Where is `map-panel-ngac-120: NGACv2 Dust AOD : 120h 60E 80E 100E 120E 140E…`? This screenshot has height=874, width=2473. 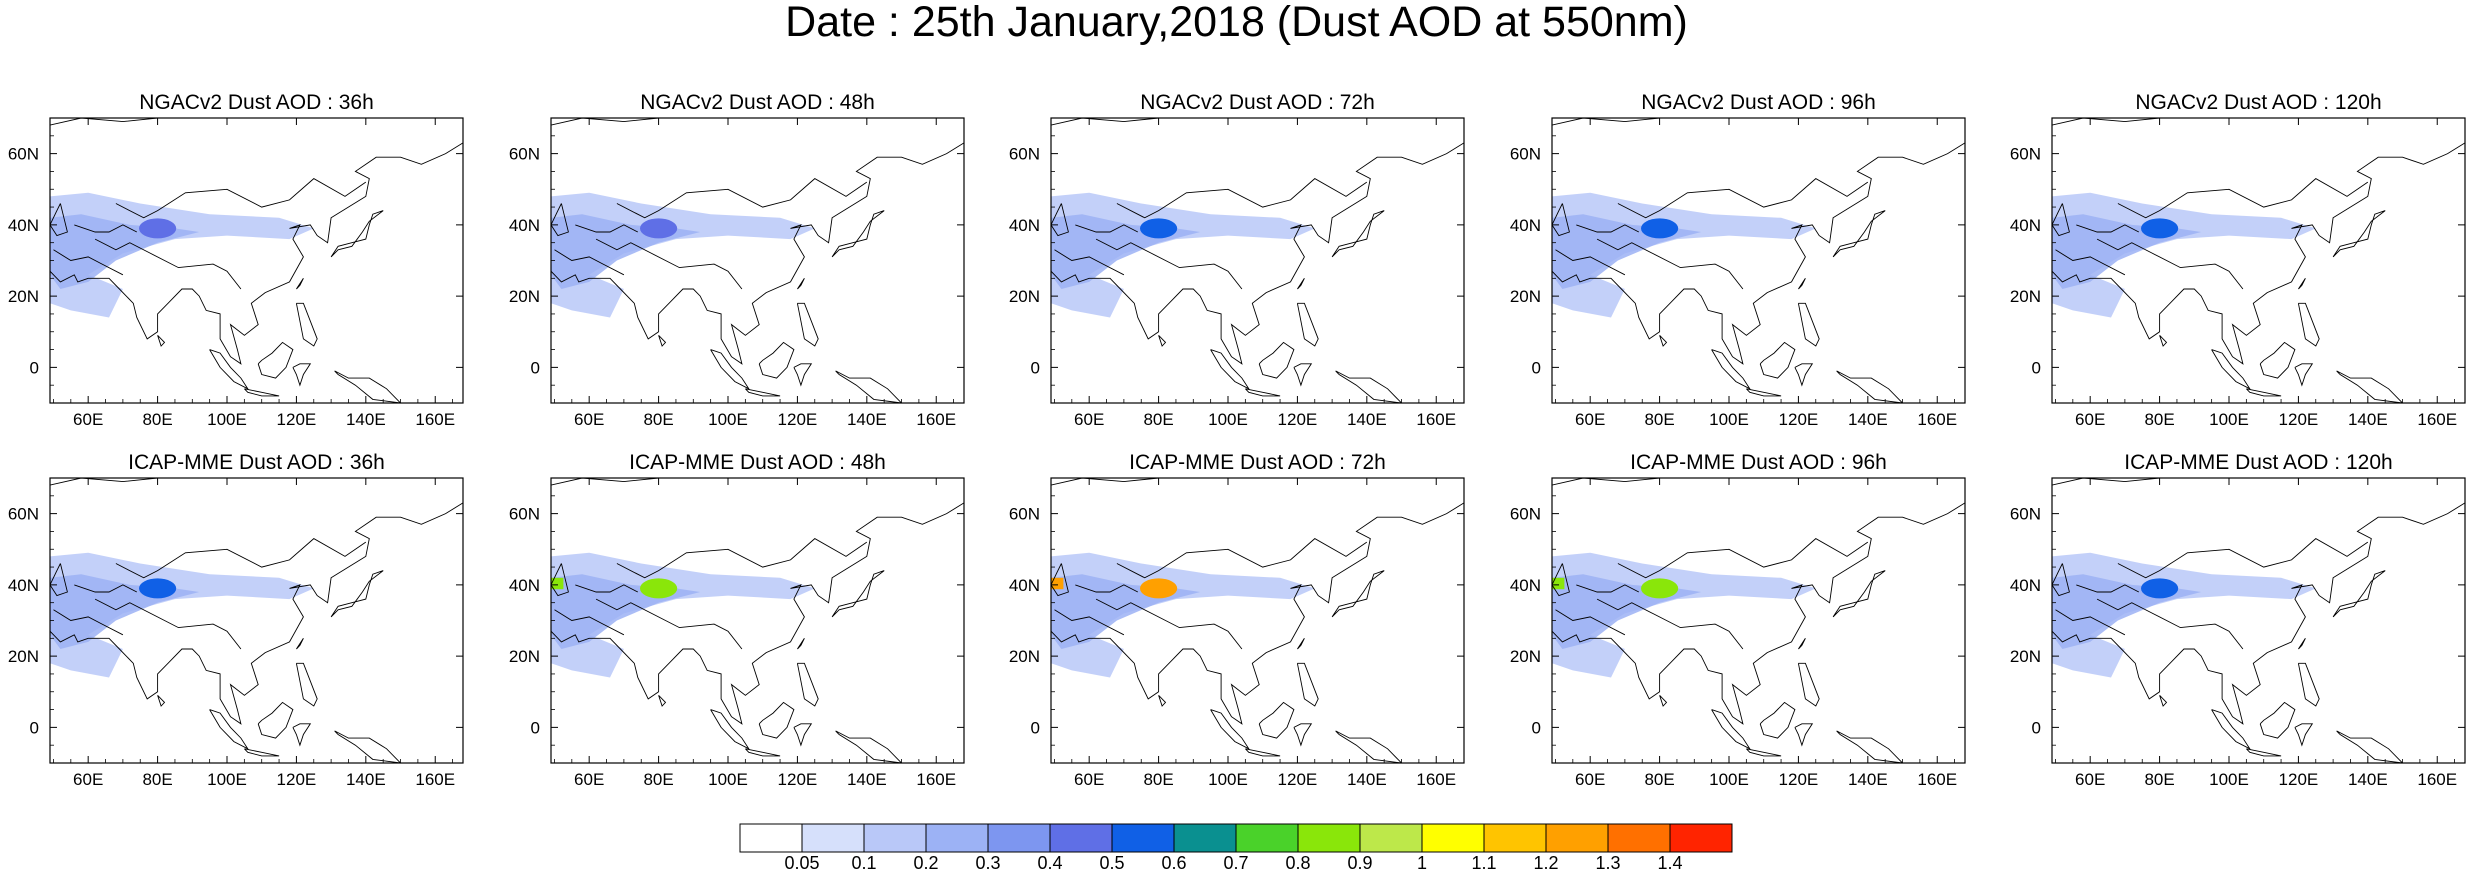
map-panel-ngac-120: NGACv2 Dust AOD : 120h 60E 80E 100E 120E 140E… is located at coordinates (2238, 260).